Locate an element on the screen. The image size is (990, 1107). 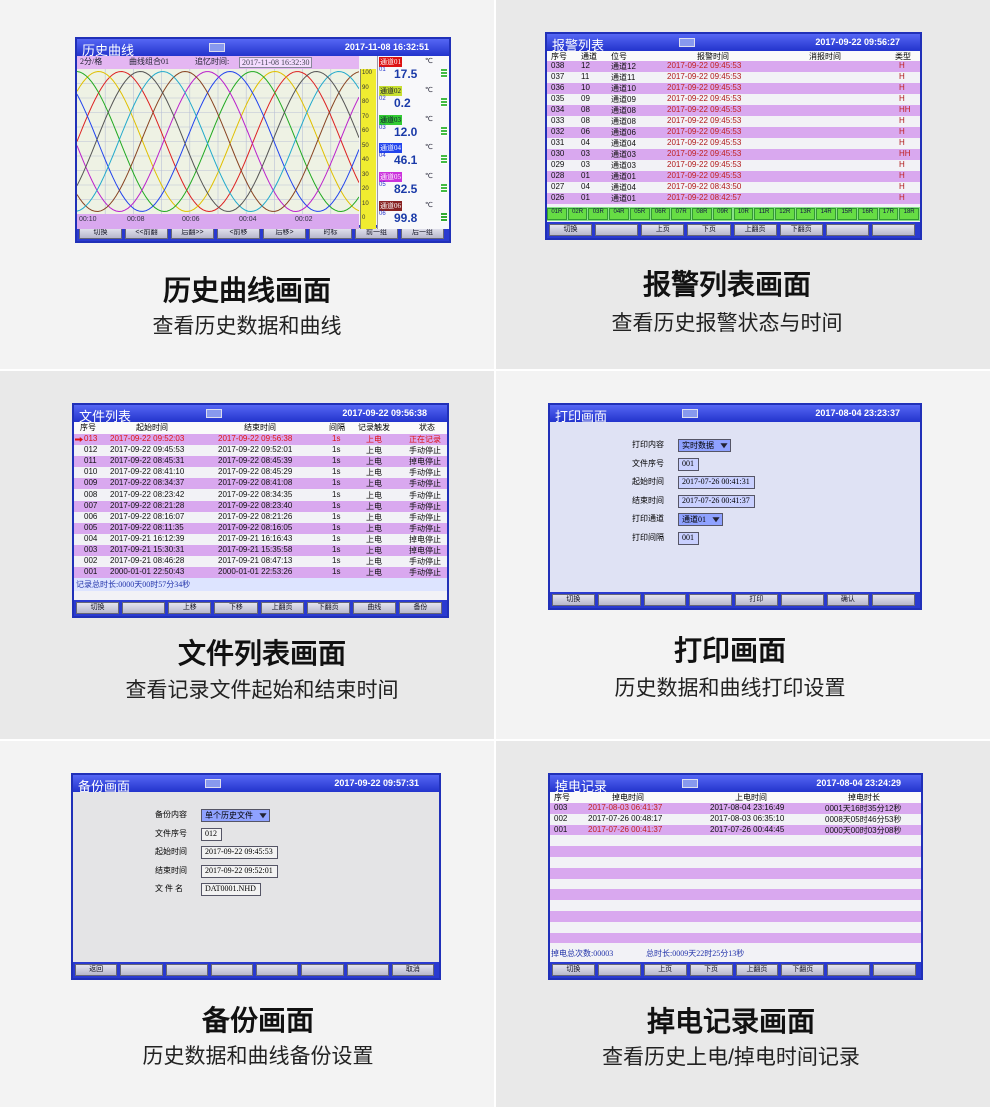
soft-button: 备份 is located at coordinates (420, 608).